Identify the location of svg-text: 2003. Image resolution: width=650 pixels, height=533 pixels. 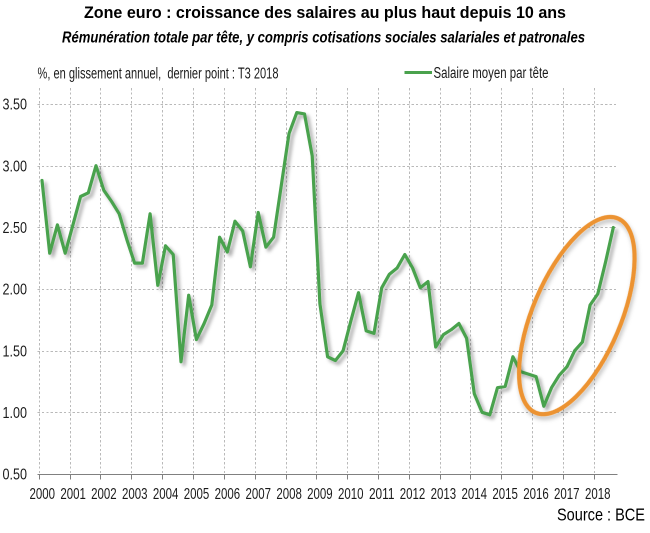
(135, 494).